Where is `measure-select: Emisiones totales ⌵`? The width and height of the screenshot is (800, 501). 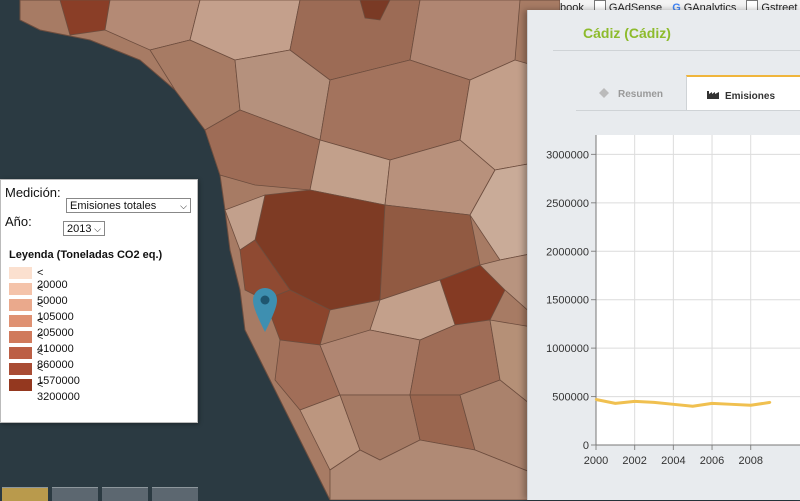 measure-select: Emisiones totales ⌵ is located at coordinates (128, 205).